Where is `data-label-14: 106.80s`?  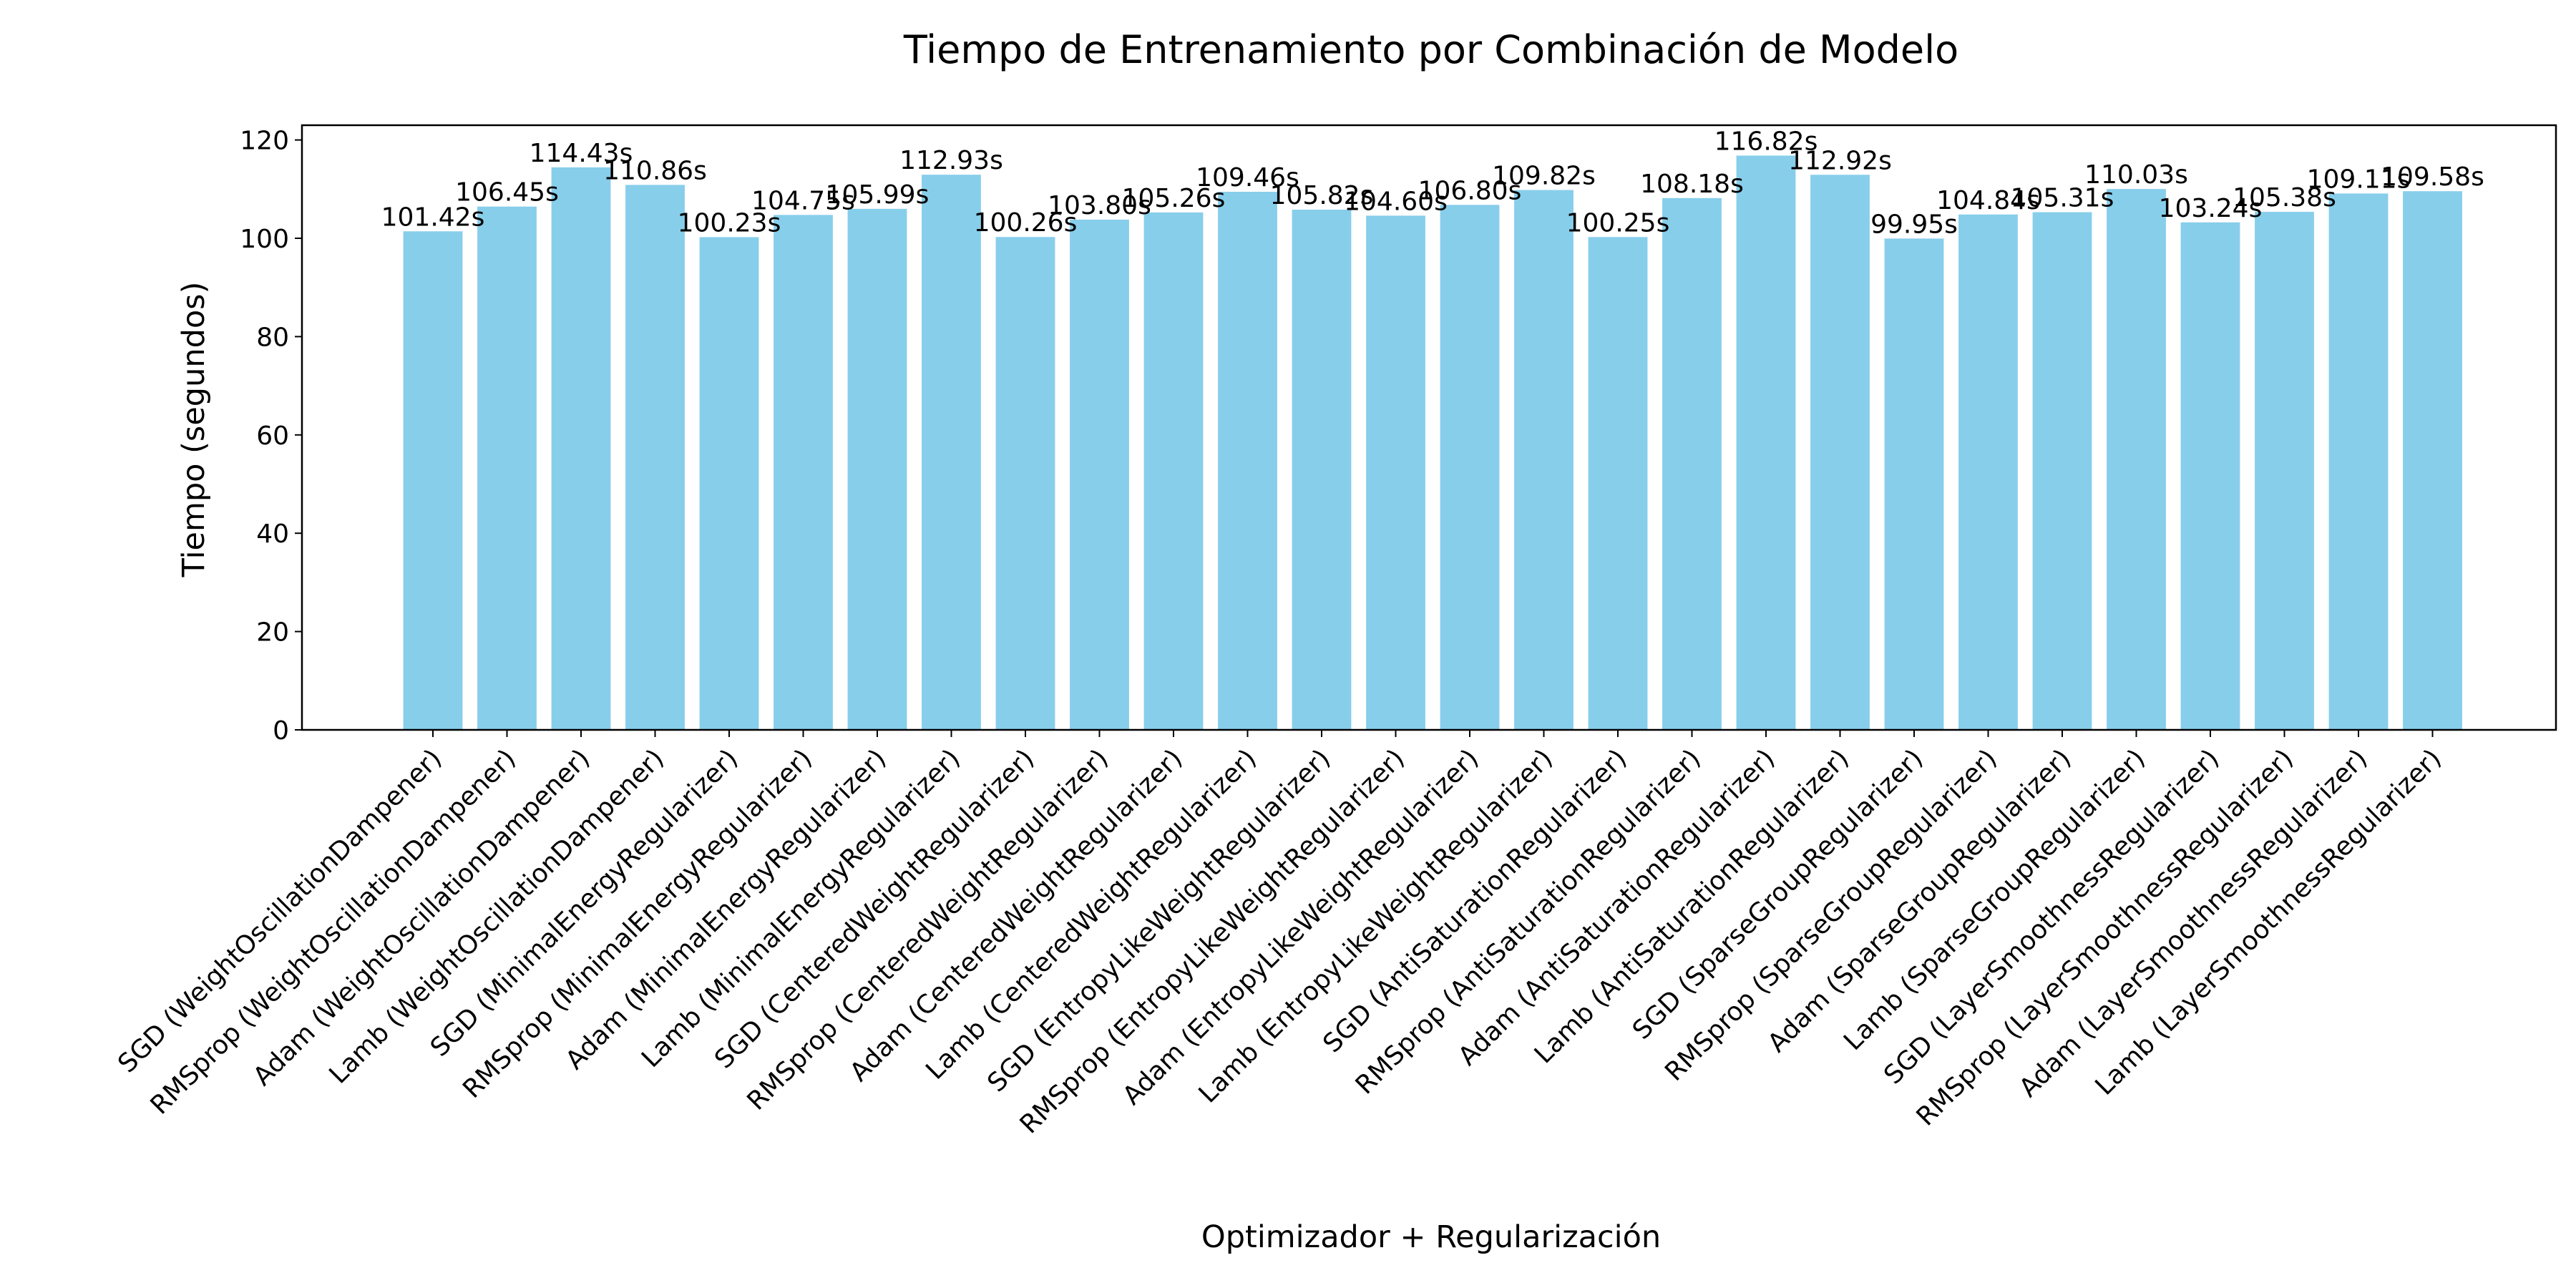 data-label-14: 106.80s is located at coordinates (1470, 190).